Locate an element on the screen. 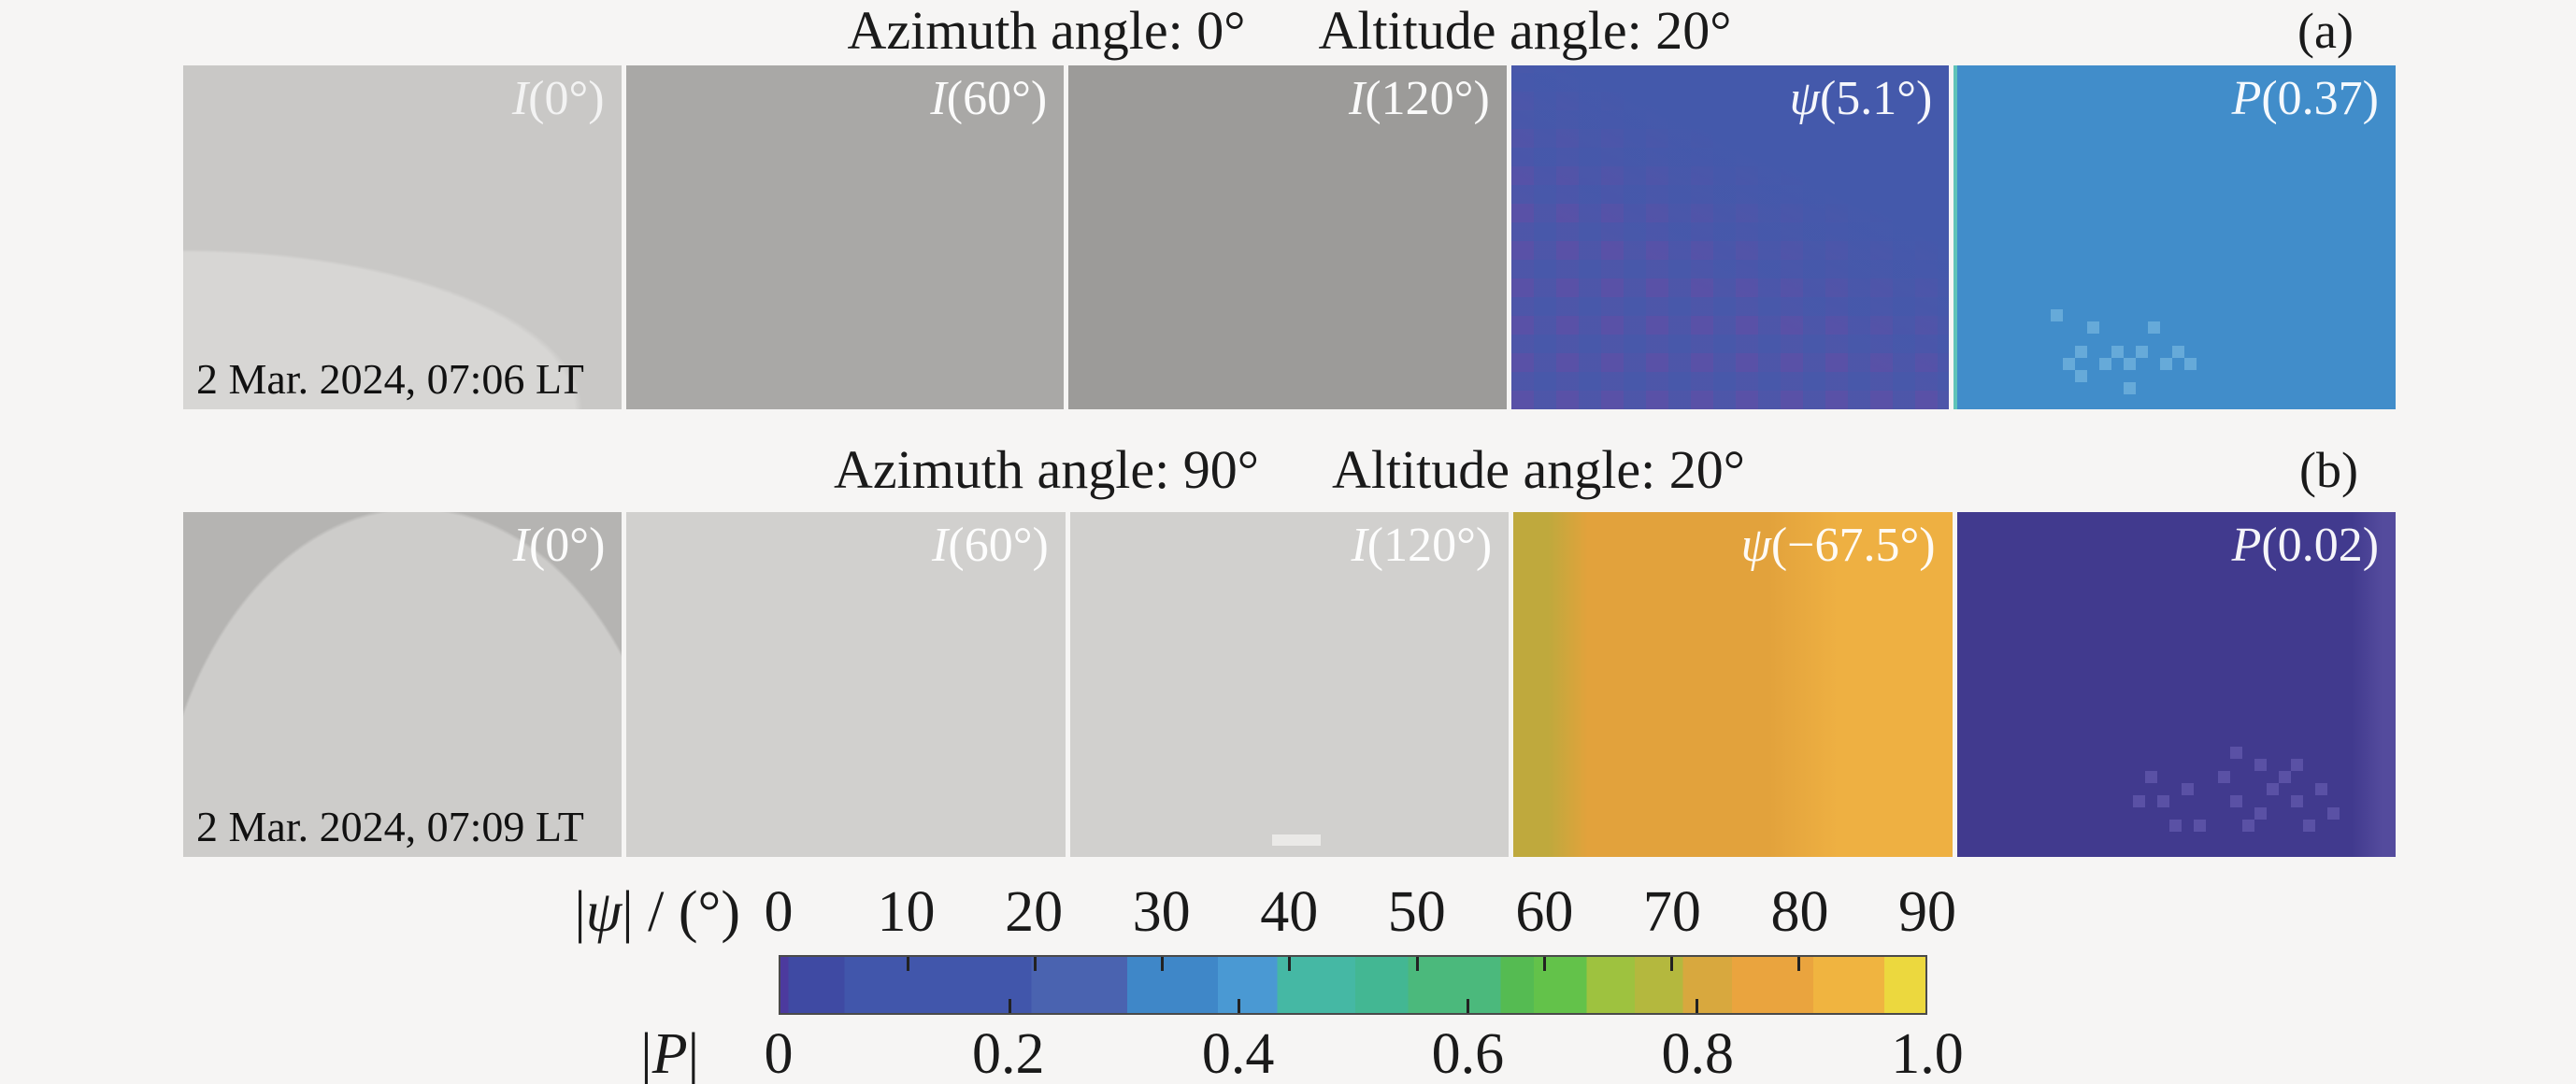  row-a-corner-label: (a) is located at coordinates (2325, 31).